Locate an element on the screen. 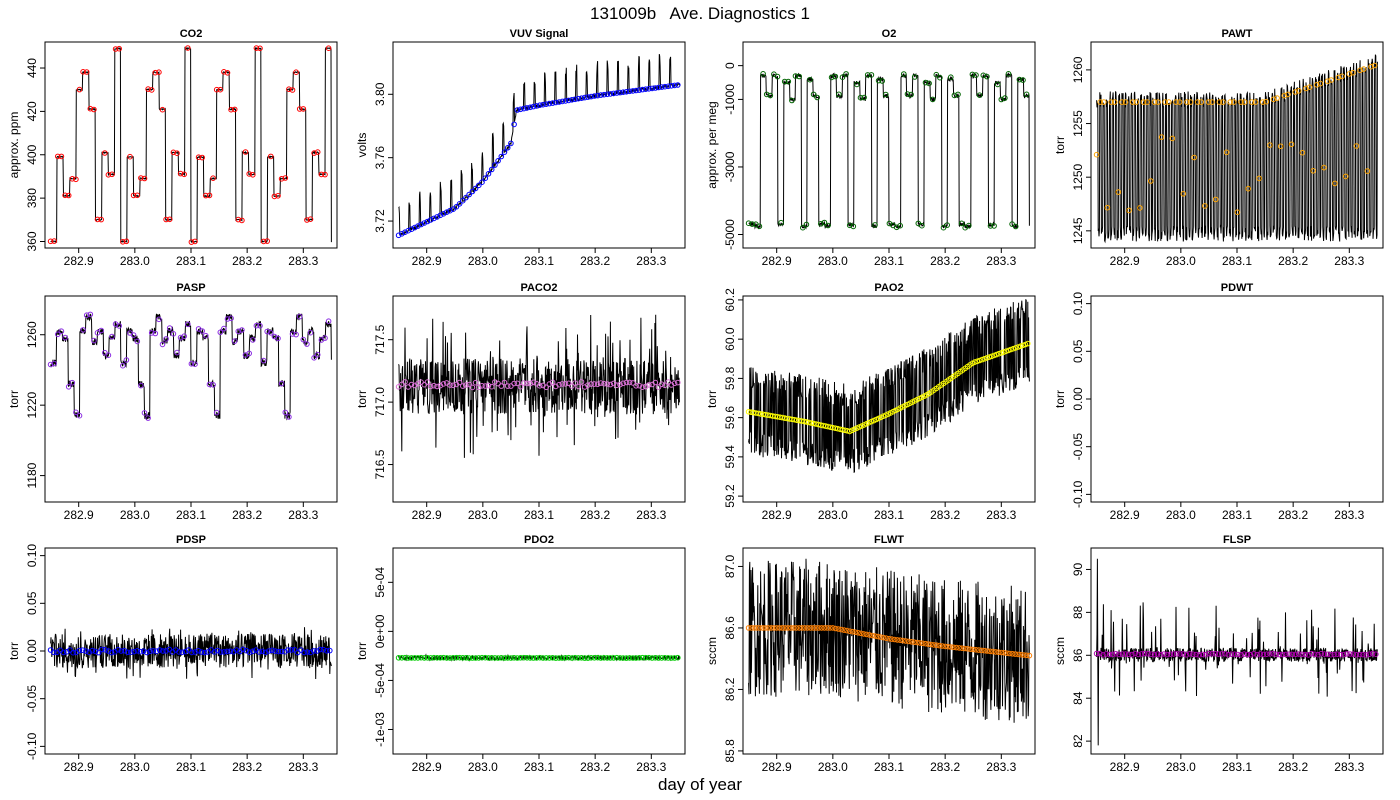  y-axis-label: sccm is located at coordinates (712, 651).